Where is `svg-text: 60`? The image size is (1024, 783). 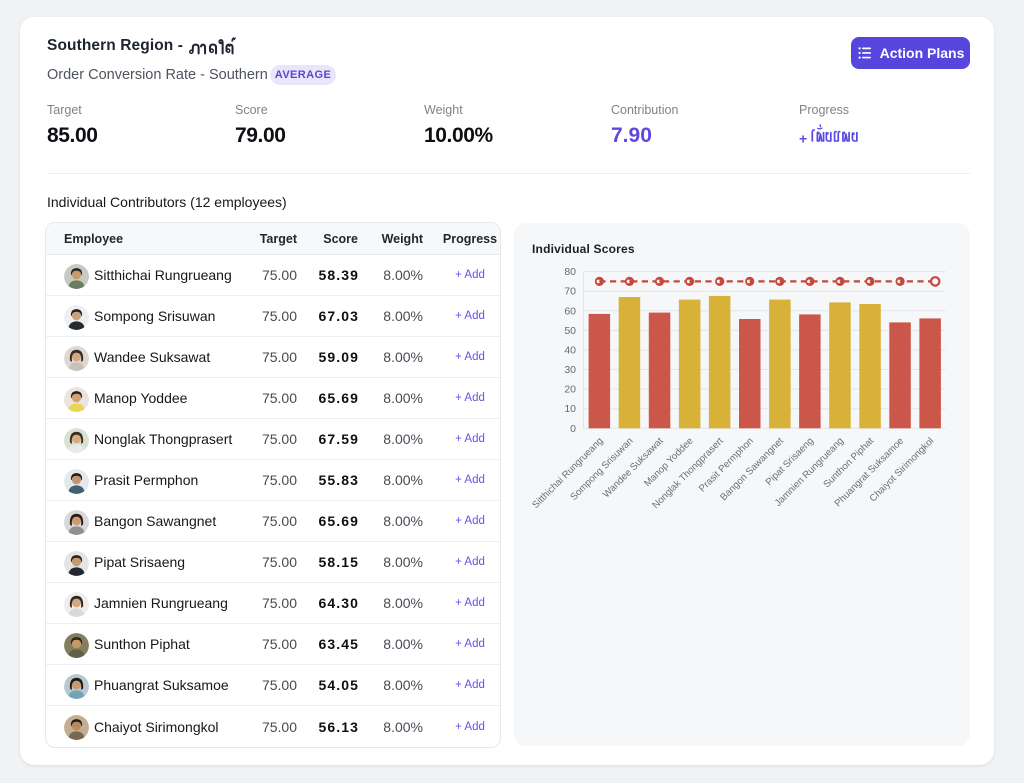 svg-text: 60 is located at coordinates (570, 311).